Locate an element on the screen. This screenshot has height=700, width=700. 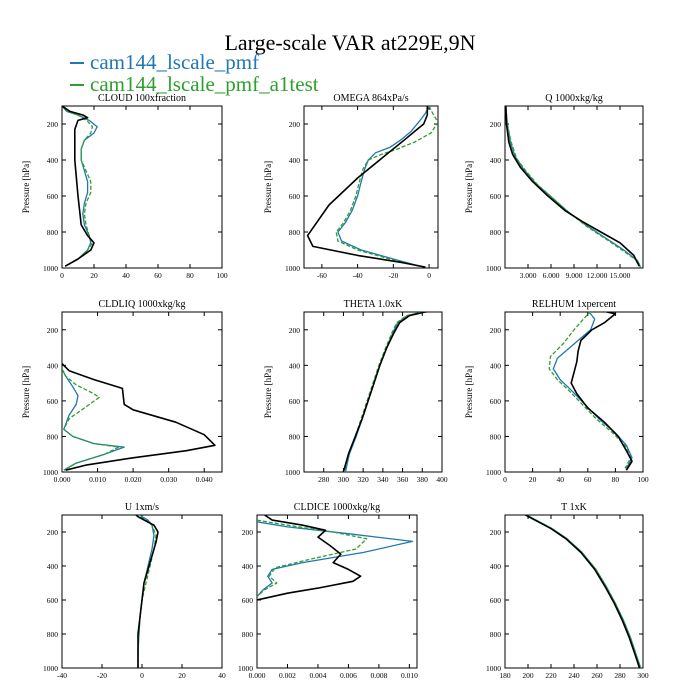
panel-7: U 1xm/s -40 -20 0 20 40 200 400 600 800 1000 is located at coordinates (134, 591).